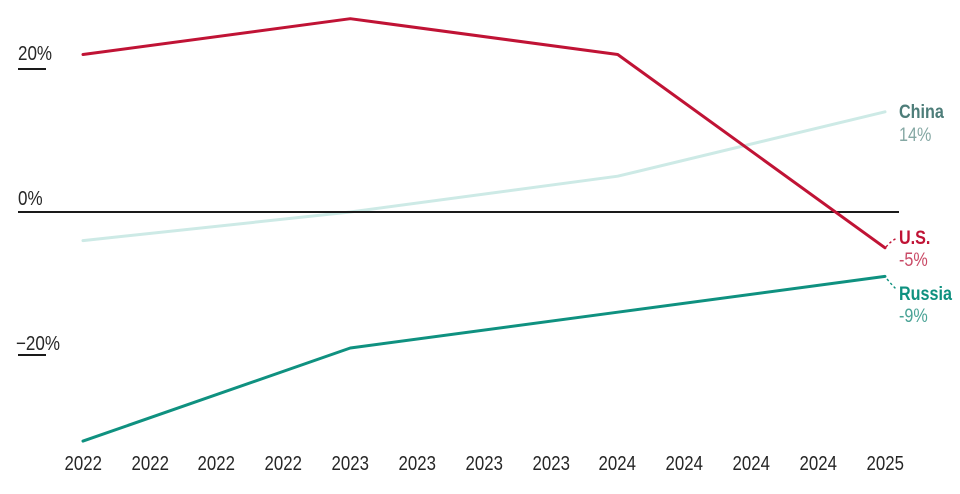 The height and width of the screenshot is (494, 960). Describe the element at coordinates (891, 242) in the screenshot. I see `us-leader-dash` at that location.